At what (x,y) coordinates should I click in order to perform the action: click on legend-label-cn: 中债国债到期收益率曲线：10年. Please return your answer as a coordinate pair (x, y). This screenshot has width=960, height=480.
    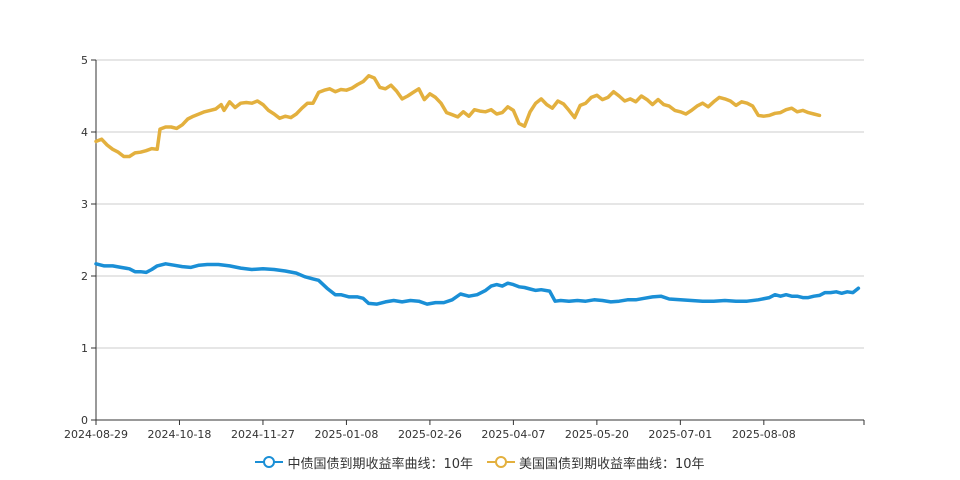
    Looking at the image, I should click on (380, 464).